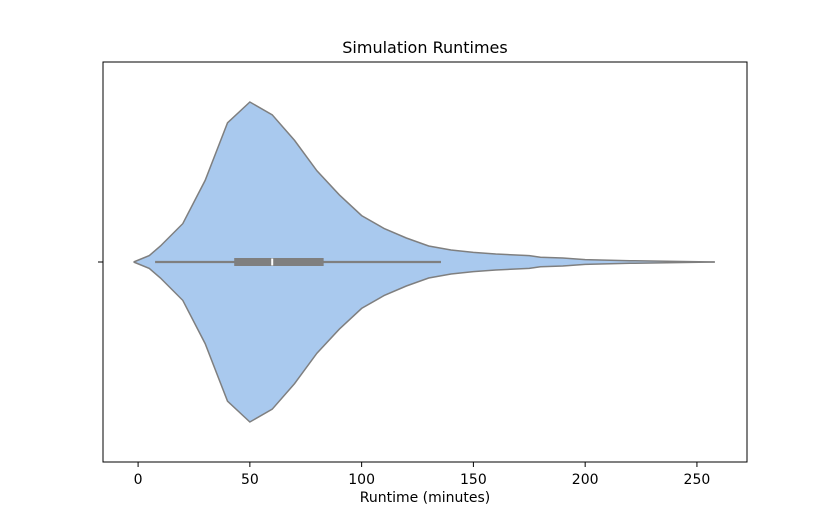  What do you see at coordinates (361, 480) in the screenshot?
I see `x-tick-label: 100` at bounding box center [361, 480].